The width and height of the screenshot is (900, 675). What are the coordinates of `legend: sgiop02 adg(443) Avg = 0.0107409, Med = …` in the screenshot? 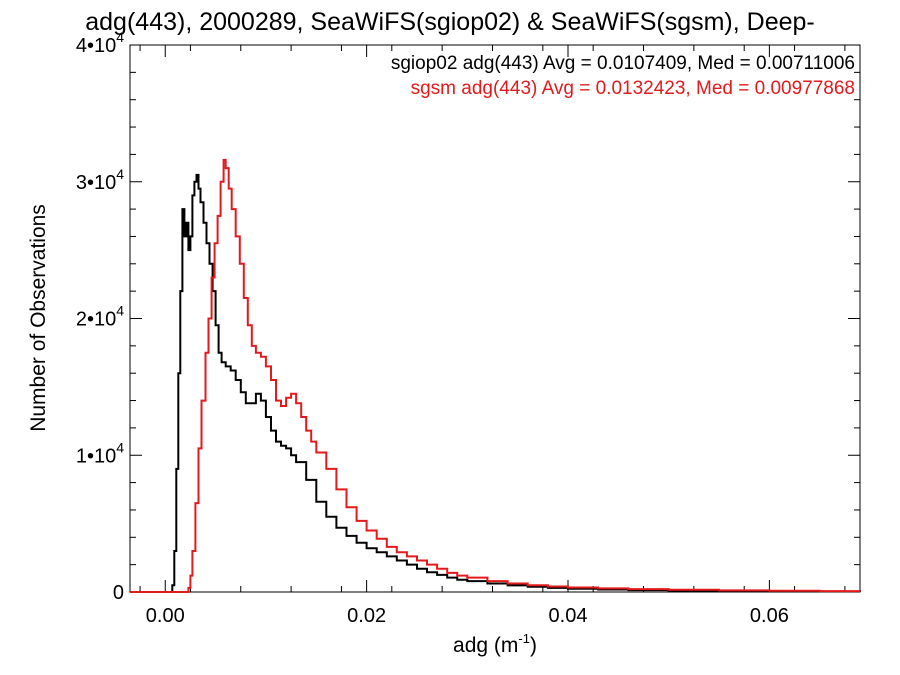 It's located at (623, 76).